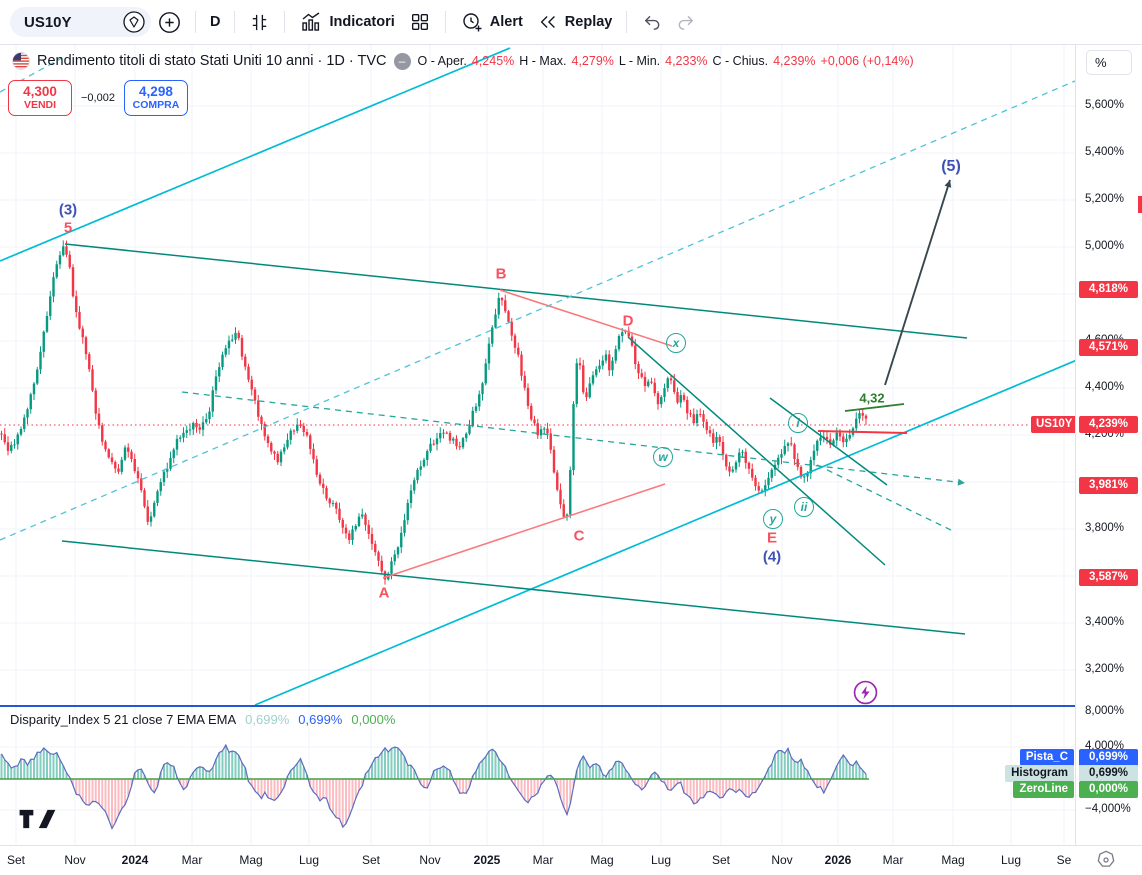  I want to click on tradingview-logo, so click(37, 821).